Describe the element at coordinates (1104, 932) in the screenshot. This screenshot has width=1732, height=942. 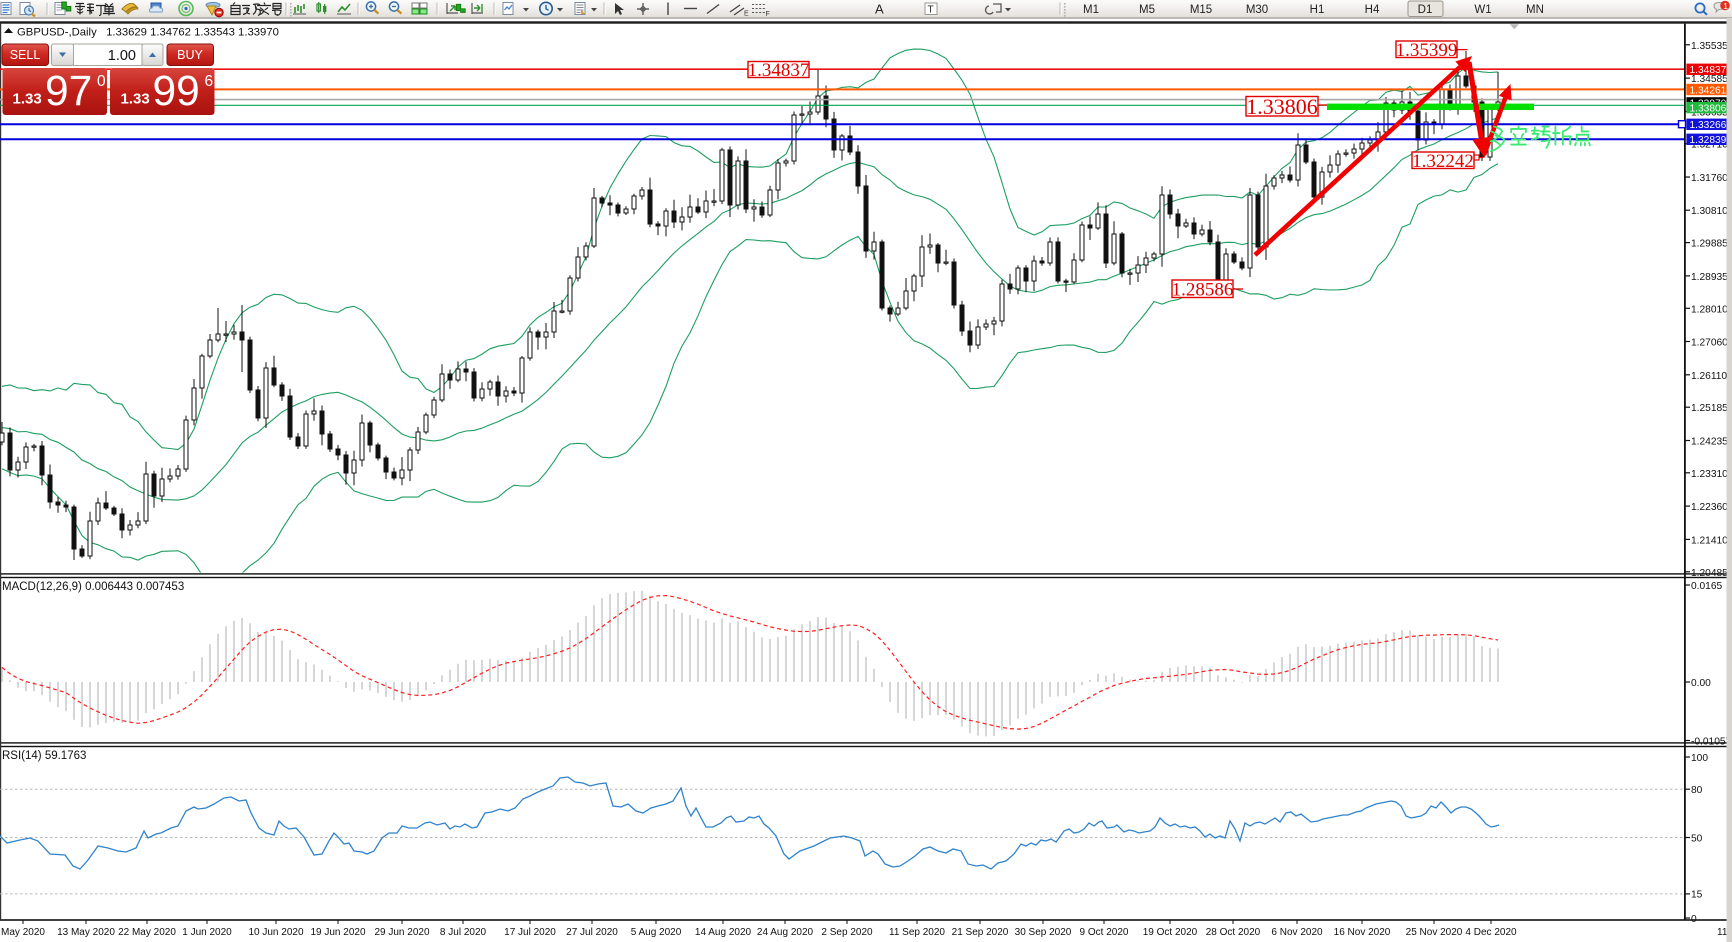
I see `svg-text: 9 Oct 2020` at that location.